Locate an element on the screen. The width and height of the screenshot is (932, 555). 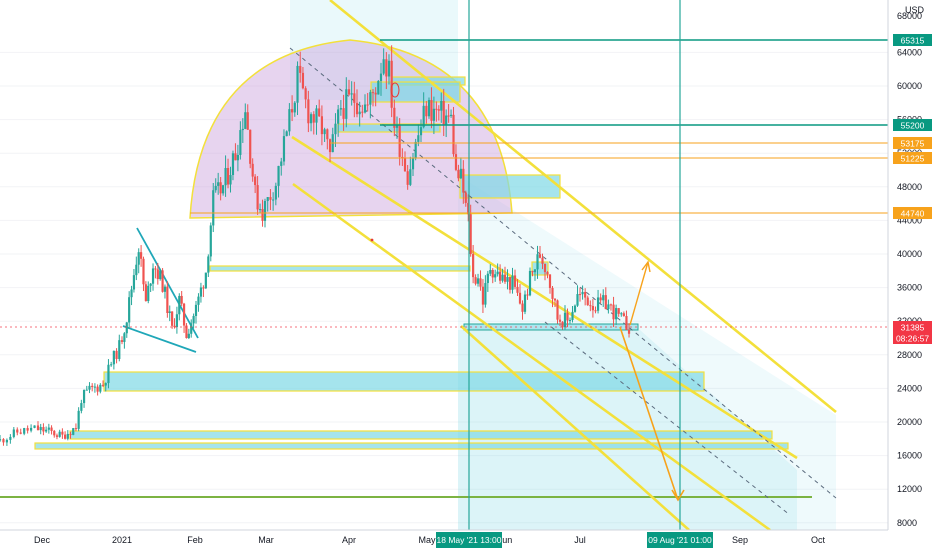
price-axis is located at coordinates (910, 275).